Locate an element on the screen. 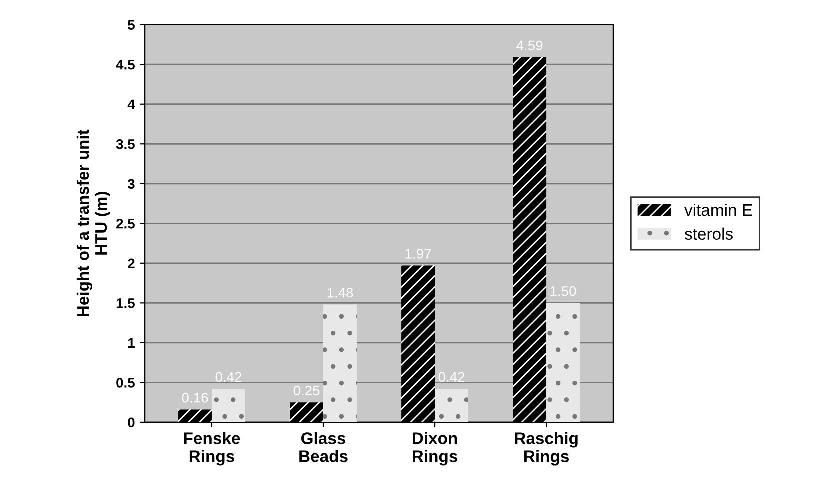 Image resolution: width=829 pixels, height=497 pixels. x-tick-label: Raschig Rings is located at coordinates (546, 449).